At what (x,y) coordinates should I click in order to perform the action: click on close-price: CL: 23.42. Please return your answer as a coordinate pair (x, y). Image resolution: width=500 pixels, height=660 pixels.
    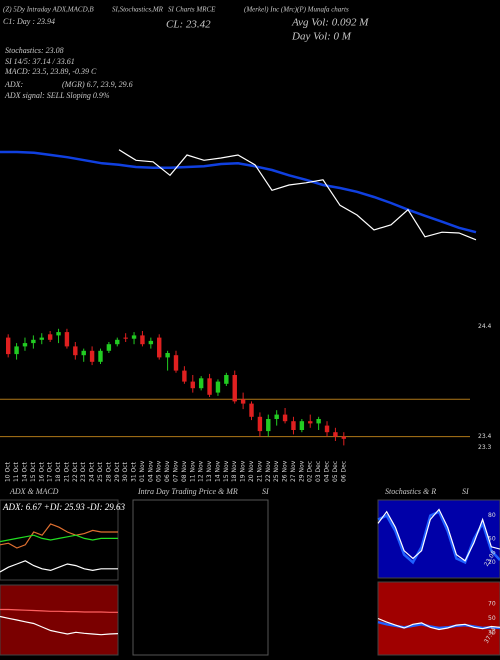
    Looking at the image, I should click on (188, 25).